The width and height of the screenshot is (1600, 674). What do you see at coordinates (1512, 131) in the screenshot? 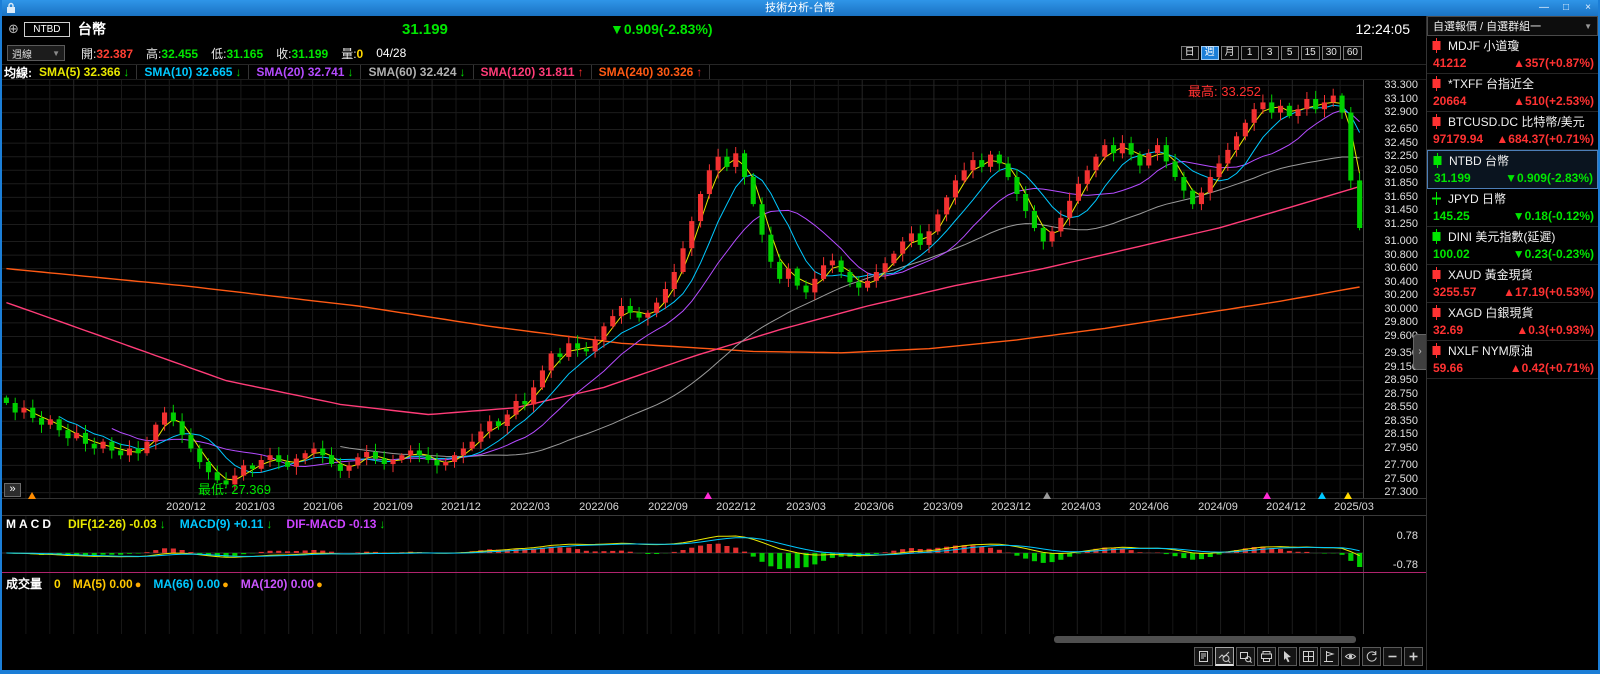
I see `watchlist-item: BTCUSD.DC 比特幣/美元 97179.94 ▲684.37(+0.71%)` at bounding box center [1512, 131].